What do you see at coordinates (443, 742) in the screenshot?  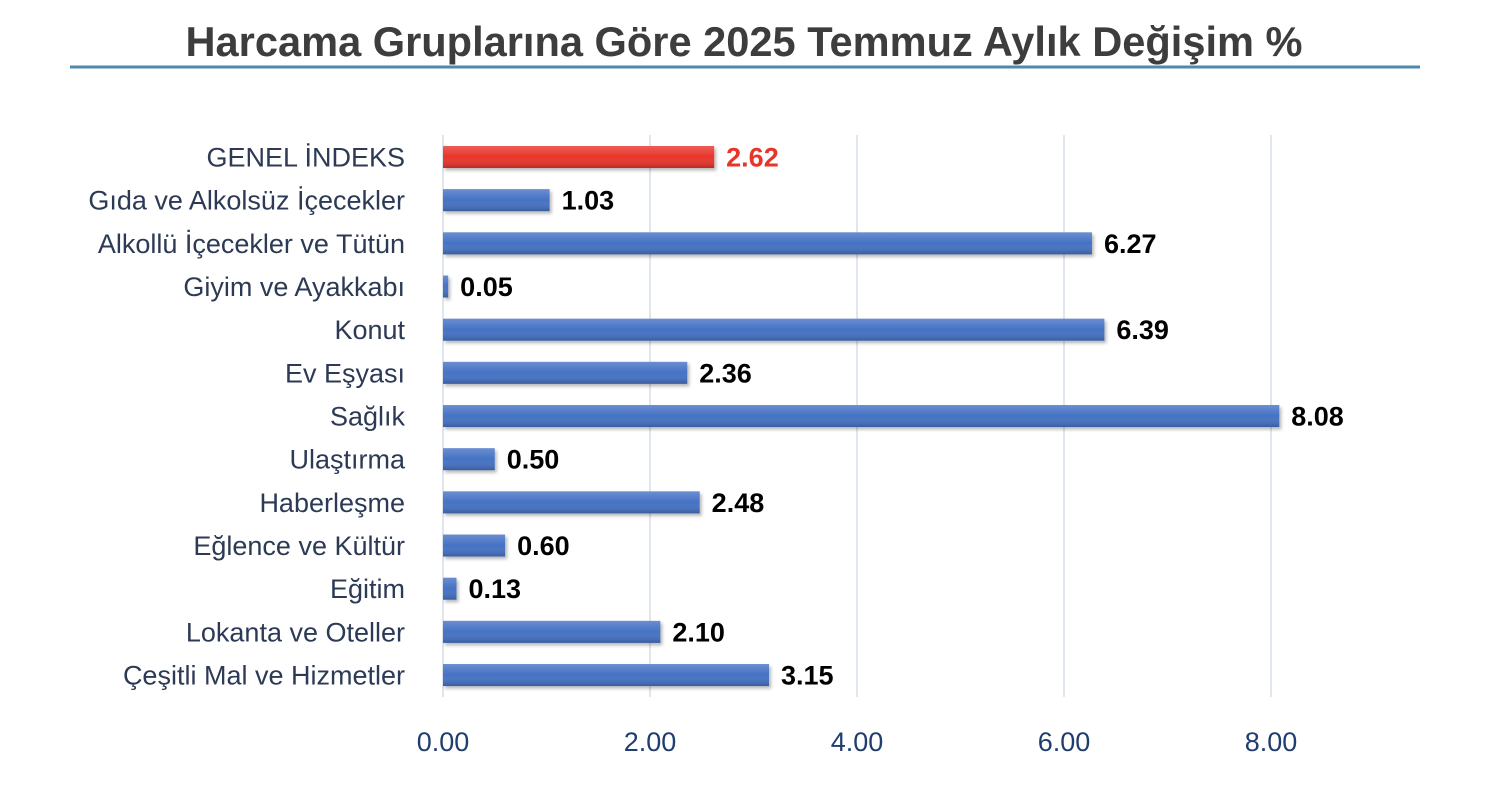 I see `x-tick-label: 0.00` at bounding box center [443, 742].